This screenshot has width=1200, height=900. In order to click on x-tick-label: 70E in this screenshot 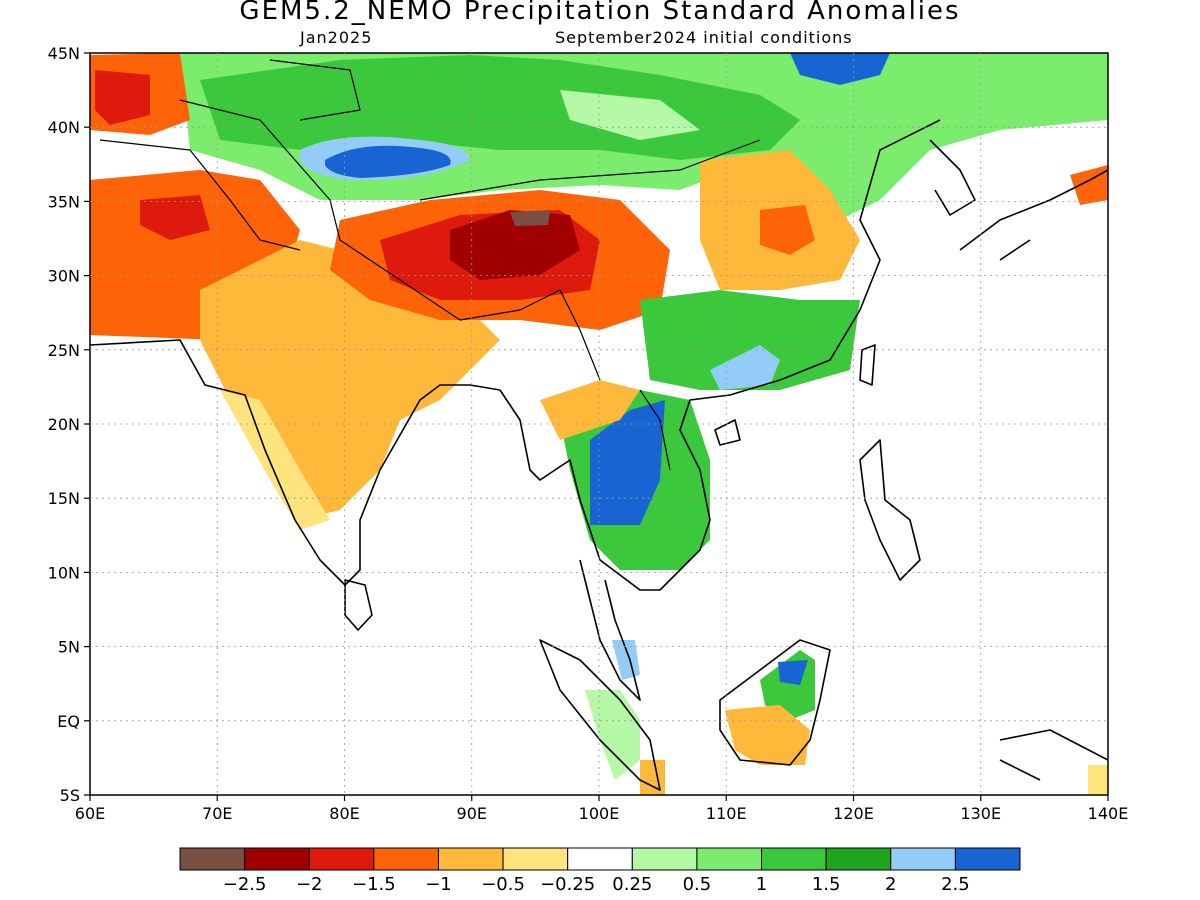, I will do `click(217, 813)`.